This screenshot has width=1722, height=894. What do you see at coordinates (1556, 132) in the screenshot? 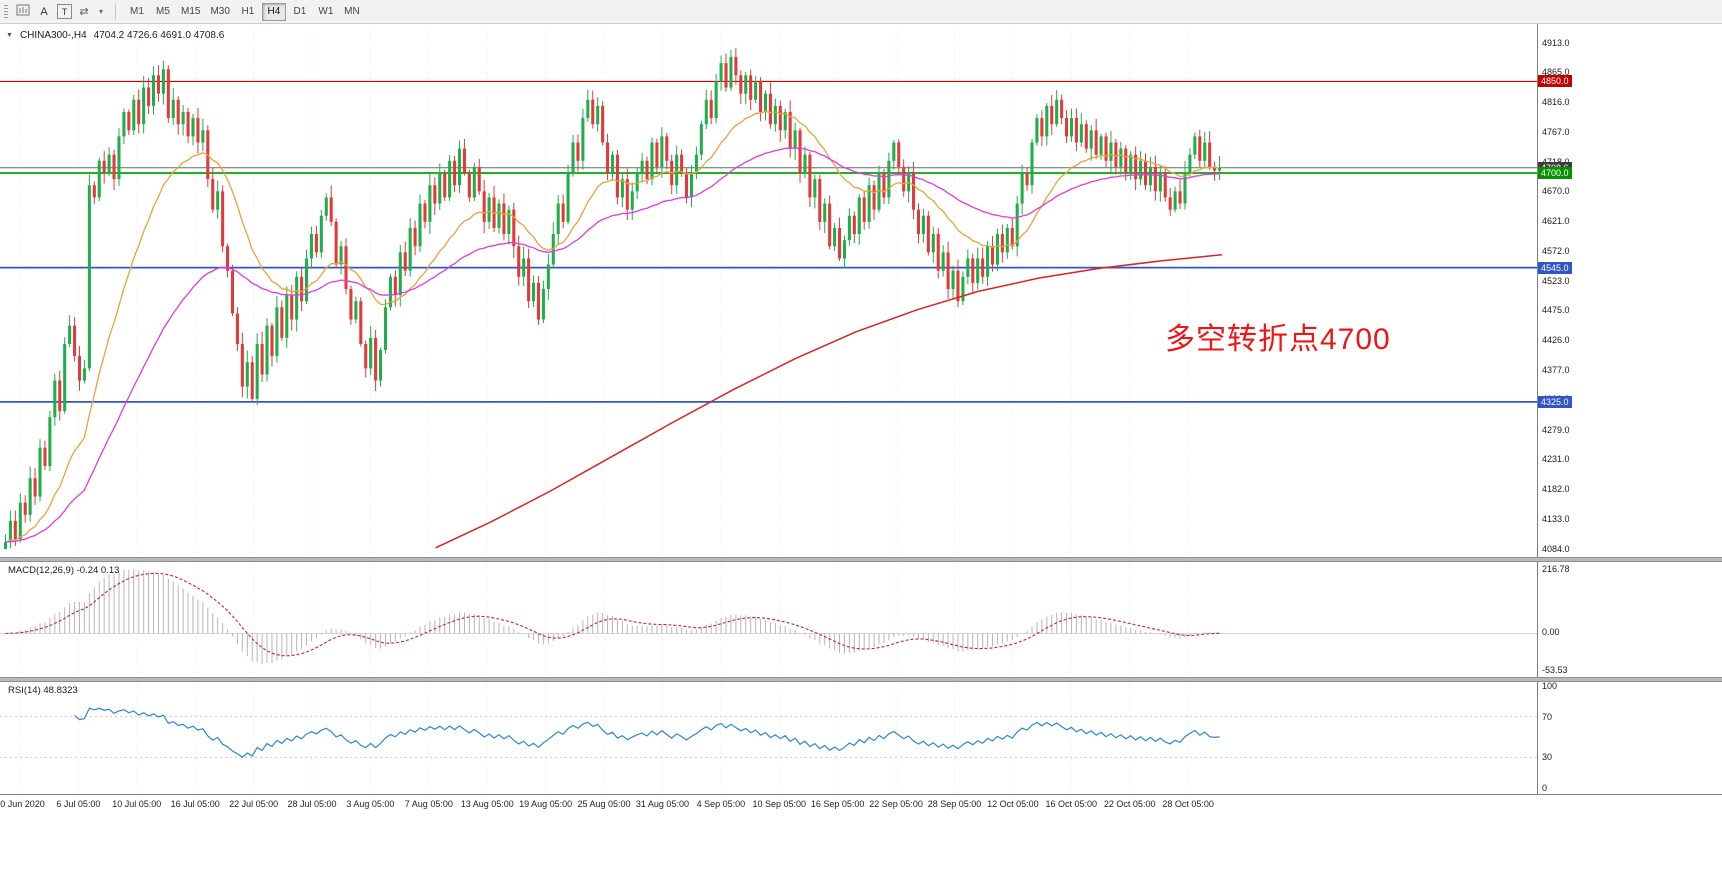
I see `price-axis-label: 4767.0` at bounding box center [1556, 132].